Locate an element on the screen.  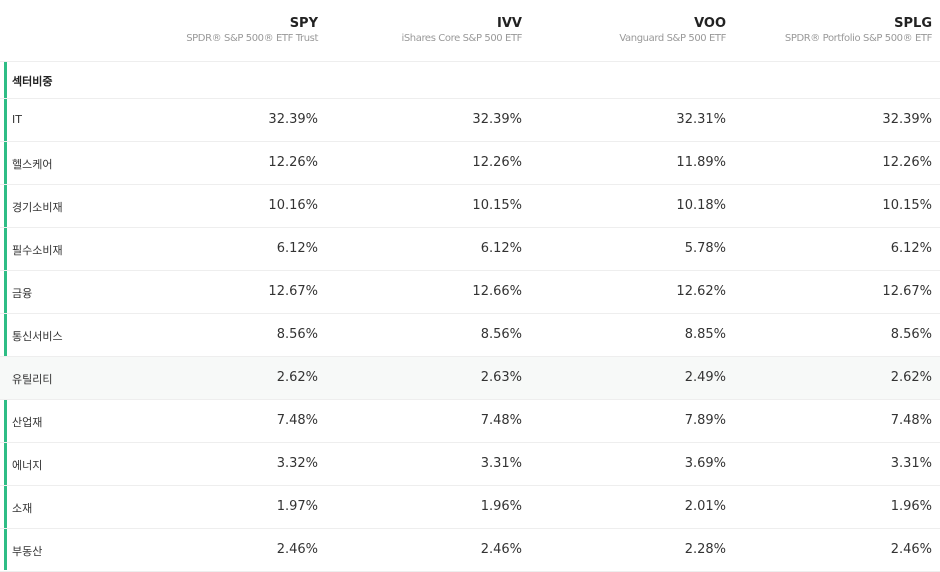
sector-value-spy: 3.32% is located at coordinates (297, 463).